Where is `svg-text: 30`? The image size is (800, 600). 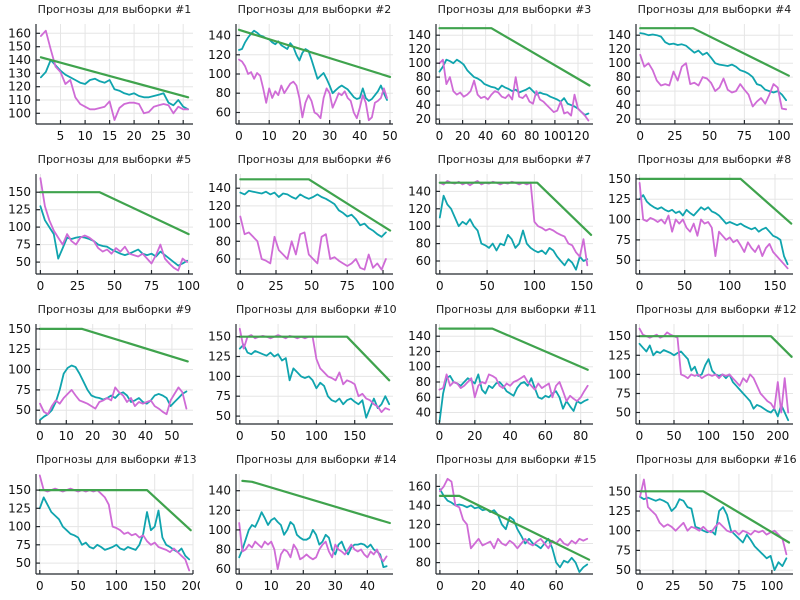
svg-text: 30 is located at coordinates (335, 586).